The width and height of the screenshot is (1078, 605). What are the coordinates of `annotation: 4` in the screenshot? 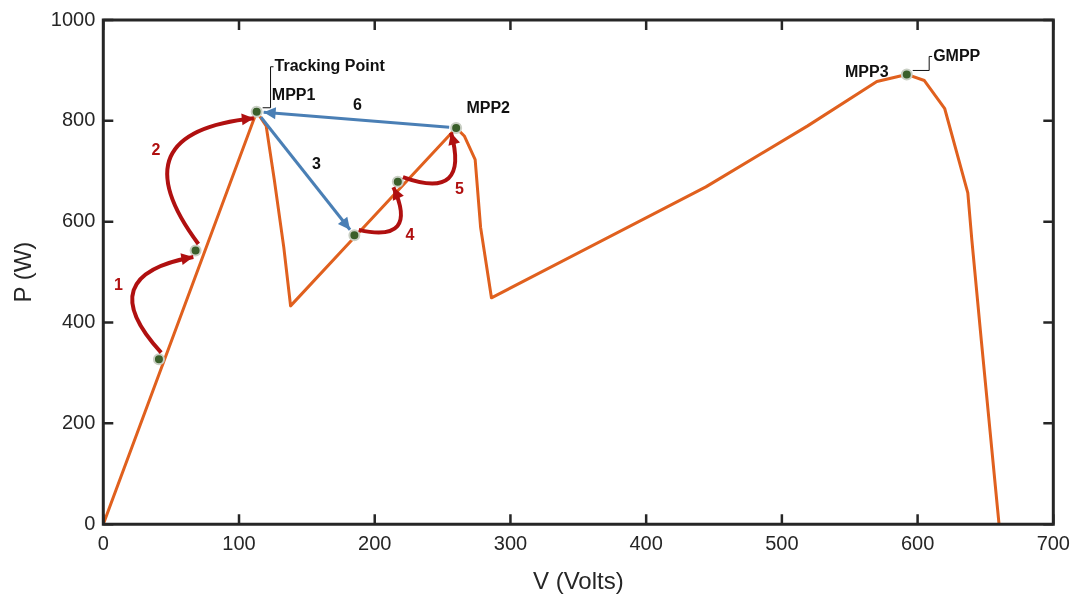 It's located at (410, 235).